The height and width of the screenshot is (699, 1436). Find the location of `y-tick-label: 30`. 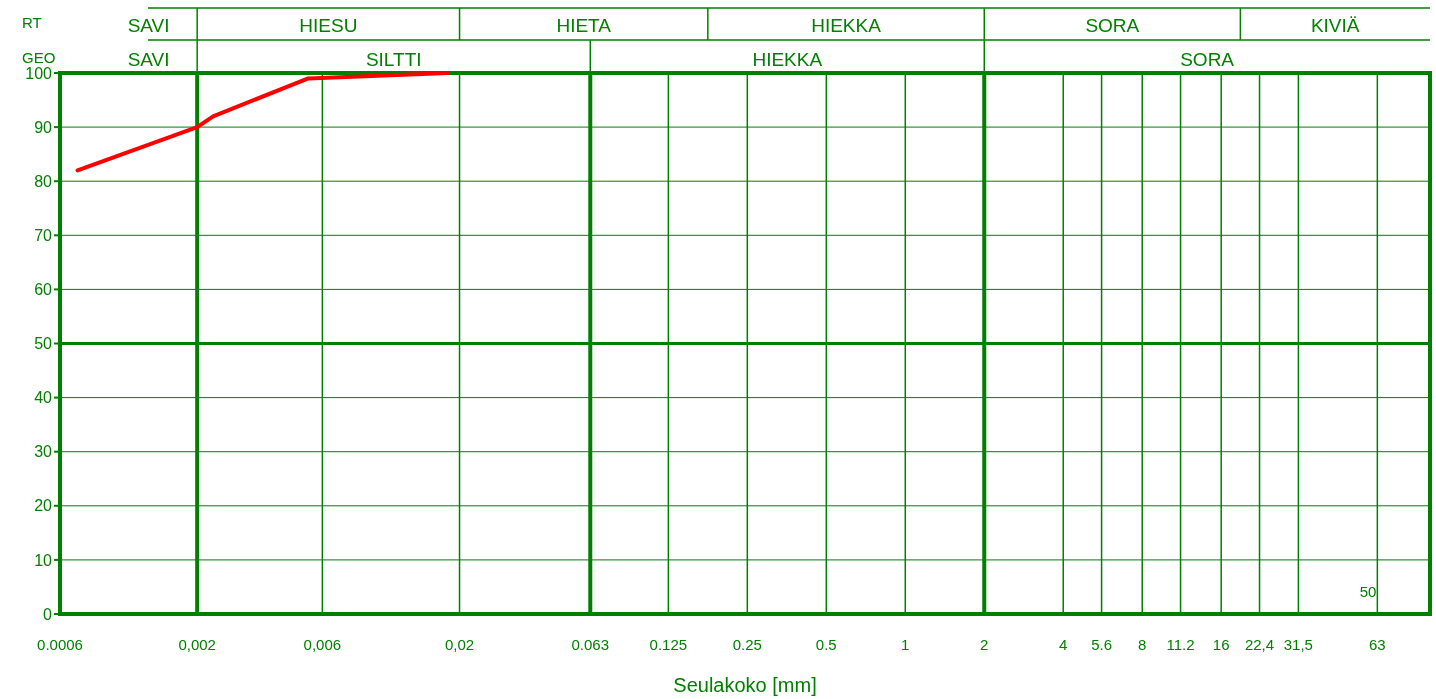

y-tick-label: 30 is located at coordinates (43, 452).